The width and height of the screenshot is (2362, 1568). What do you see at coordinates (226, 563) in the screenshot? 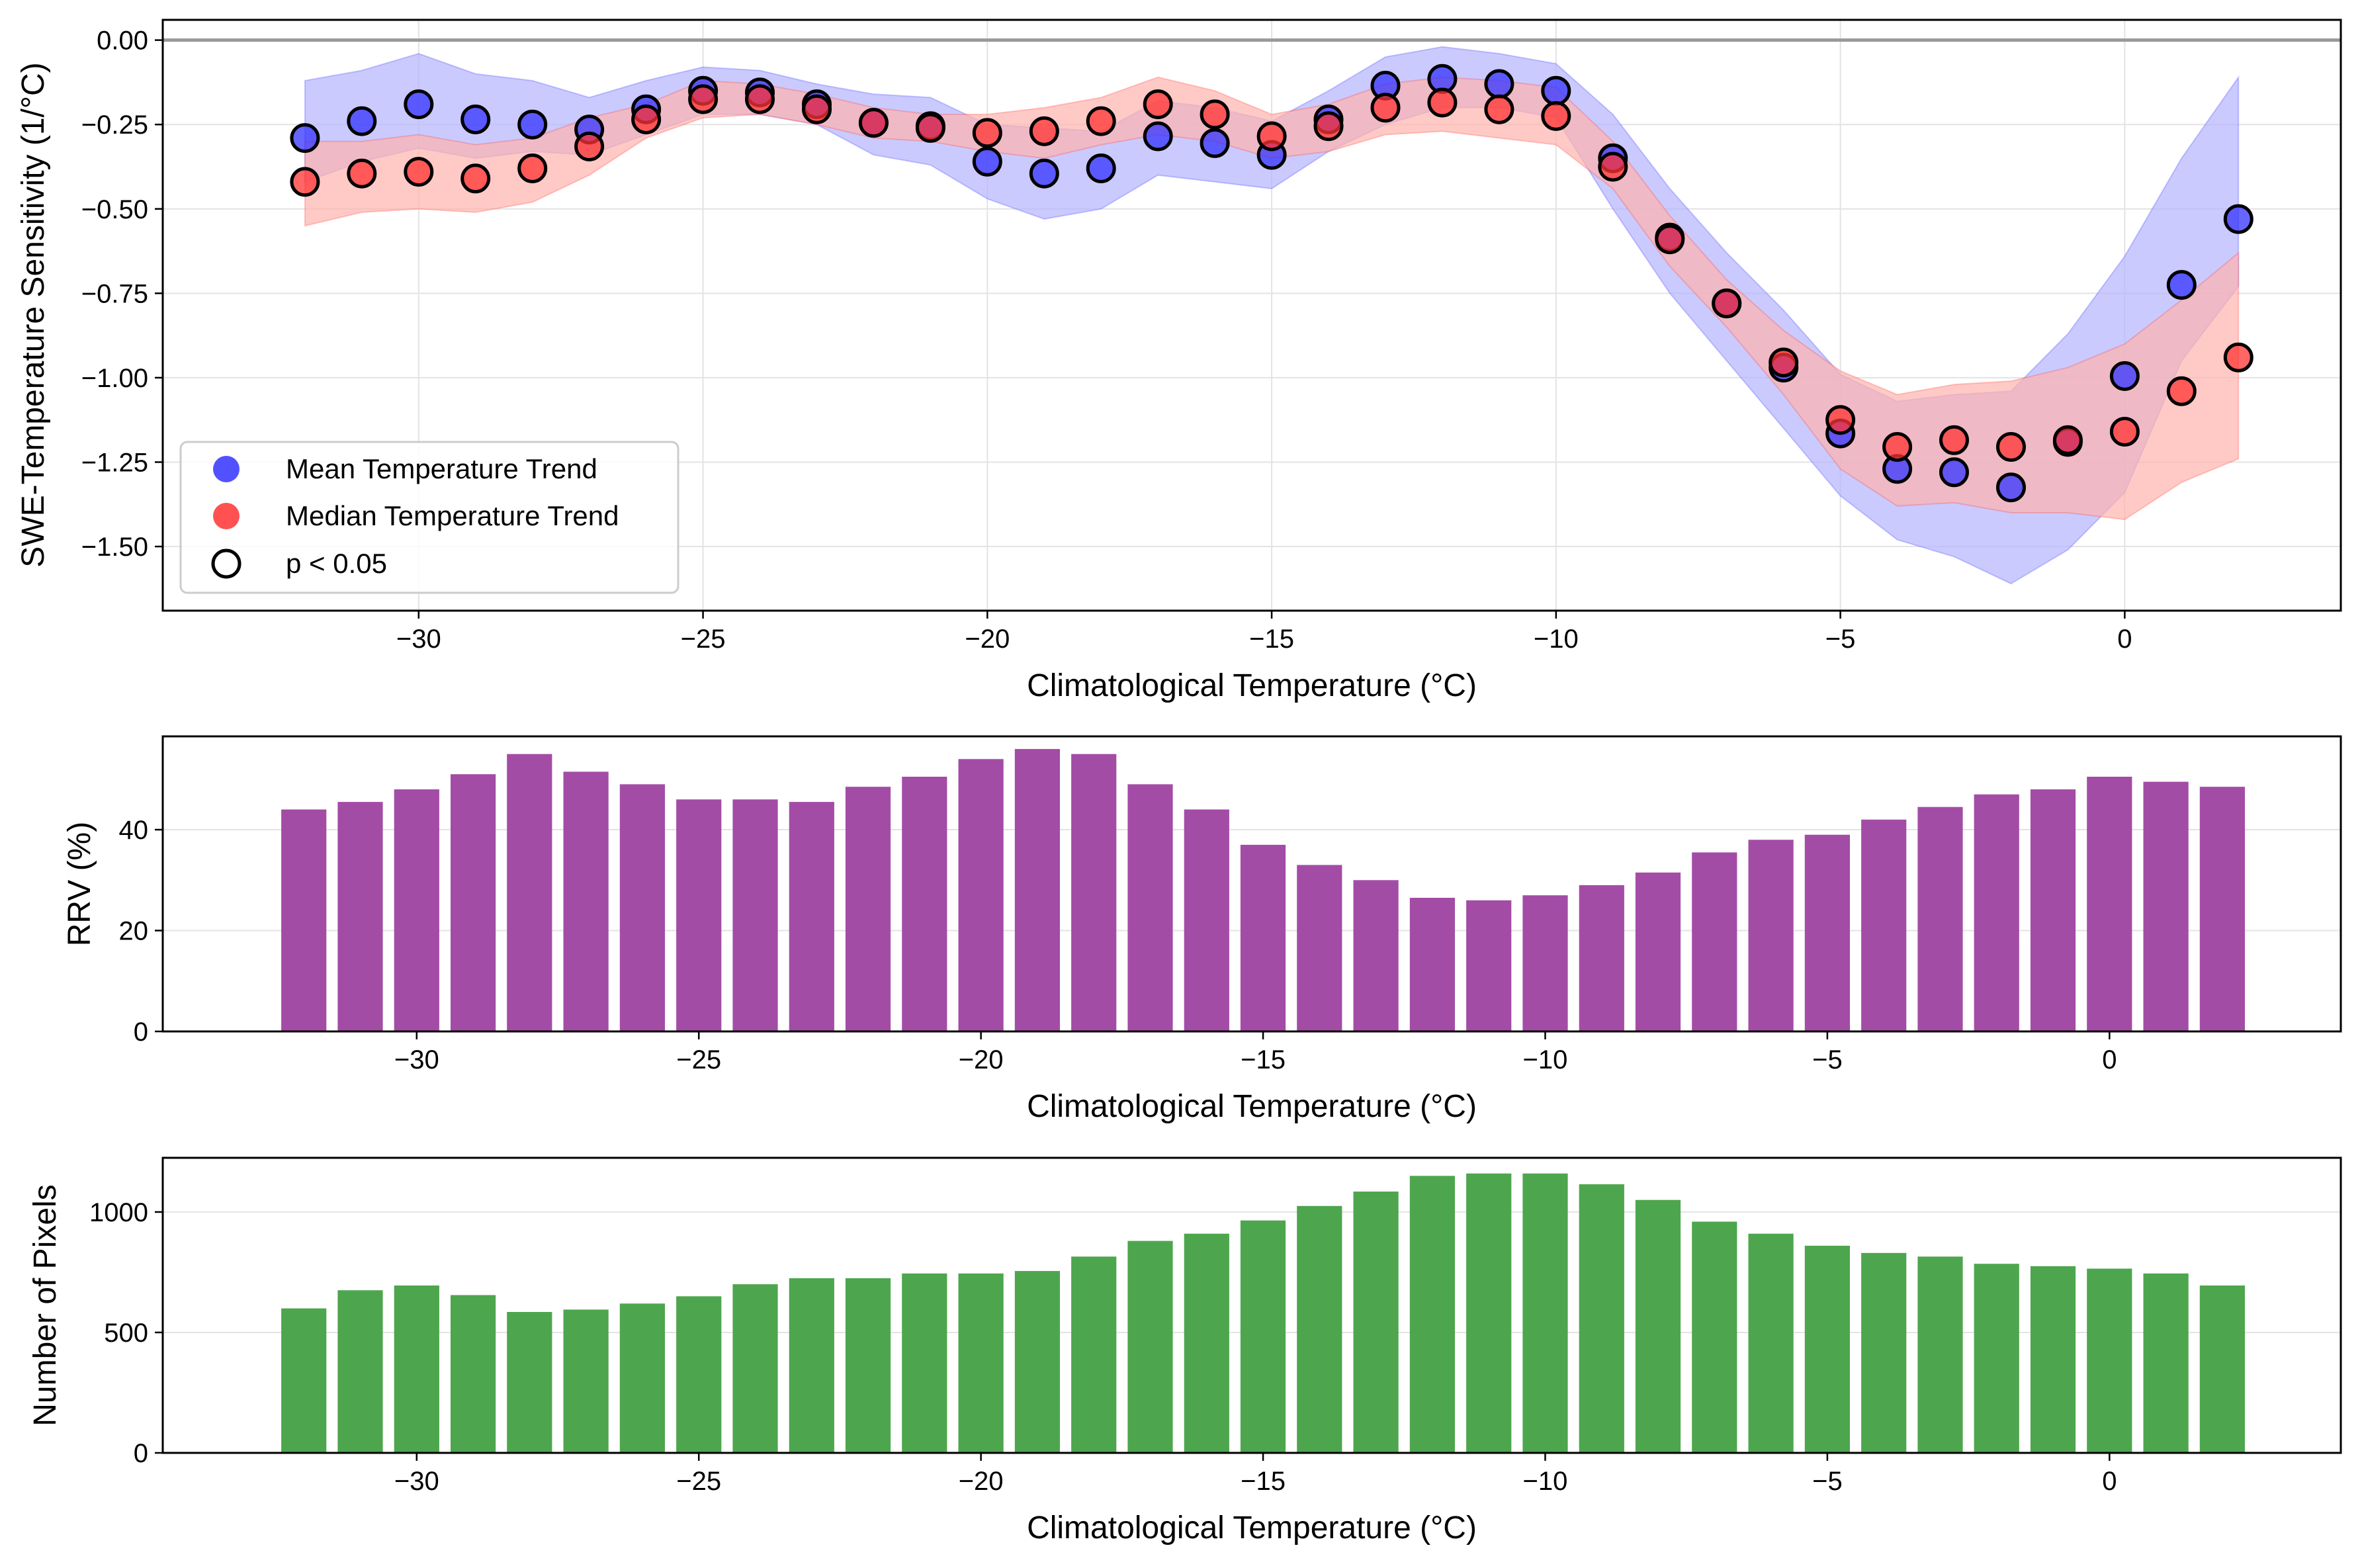
I see `legend-marker-significance` at bounding box center [226, 563].